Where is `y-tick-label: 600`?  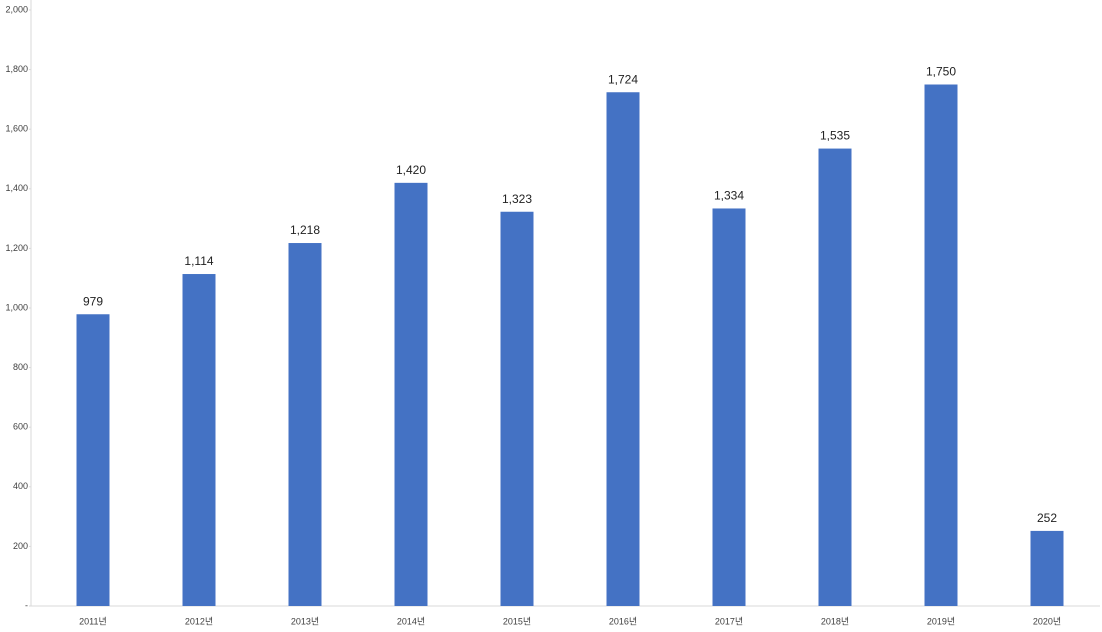 y-tick-label: 600 is located at coordinates (20, 427).